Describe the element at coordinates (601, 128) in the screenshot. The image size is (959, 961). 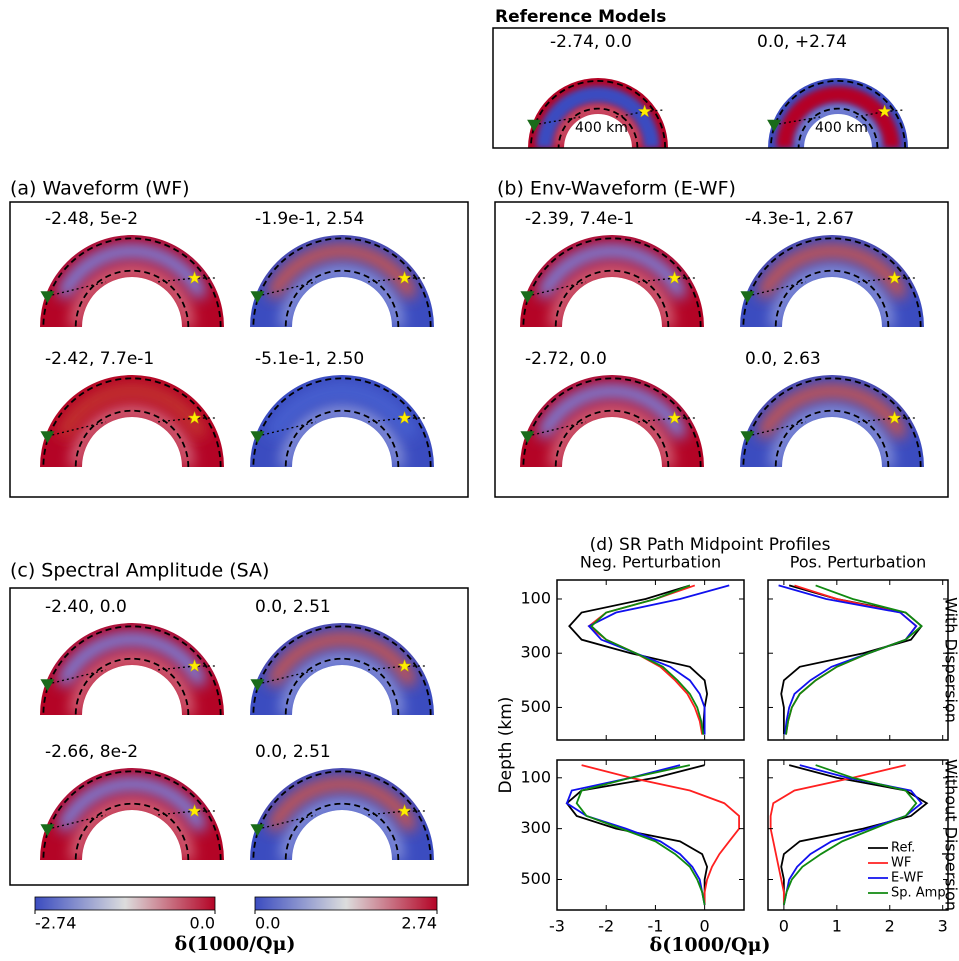
I see `depth-label: 400 km` at that location.